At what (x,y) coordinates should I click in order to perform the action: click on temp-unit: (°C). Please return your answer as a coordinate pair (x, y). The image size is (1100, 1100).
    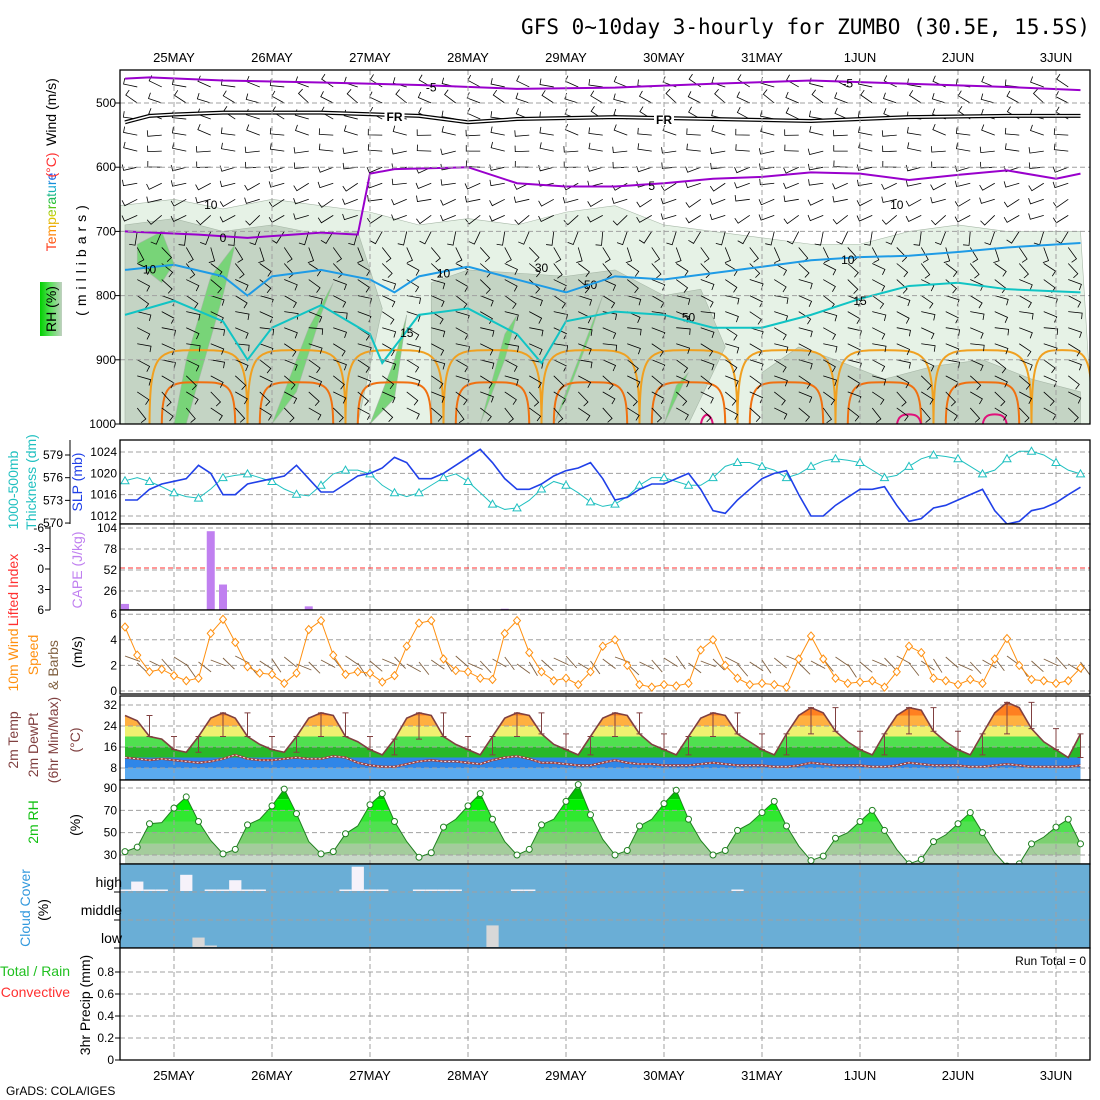
    Looking at the image, I should click on (75, 739).